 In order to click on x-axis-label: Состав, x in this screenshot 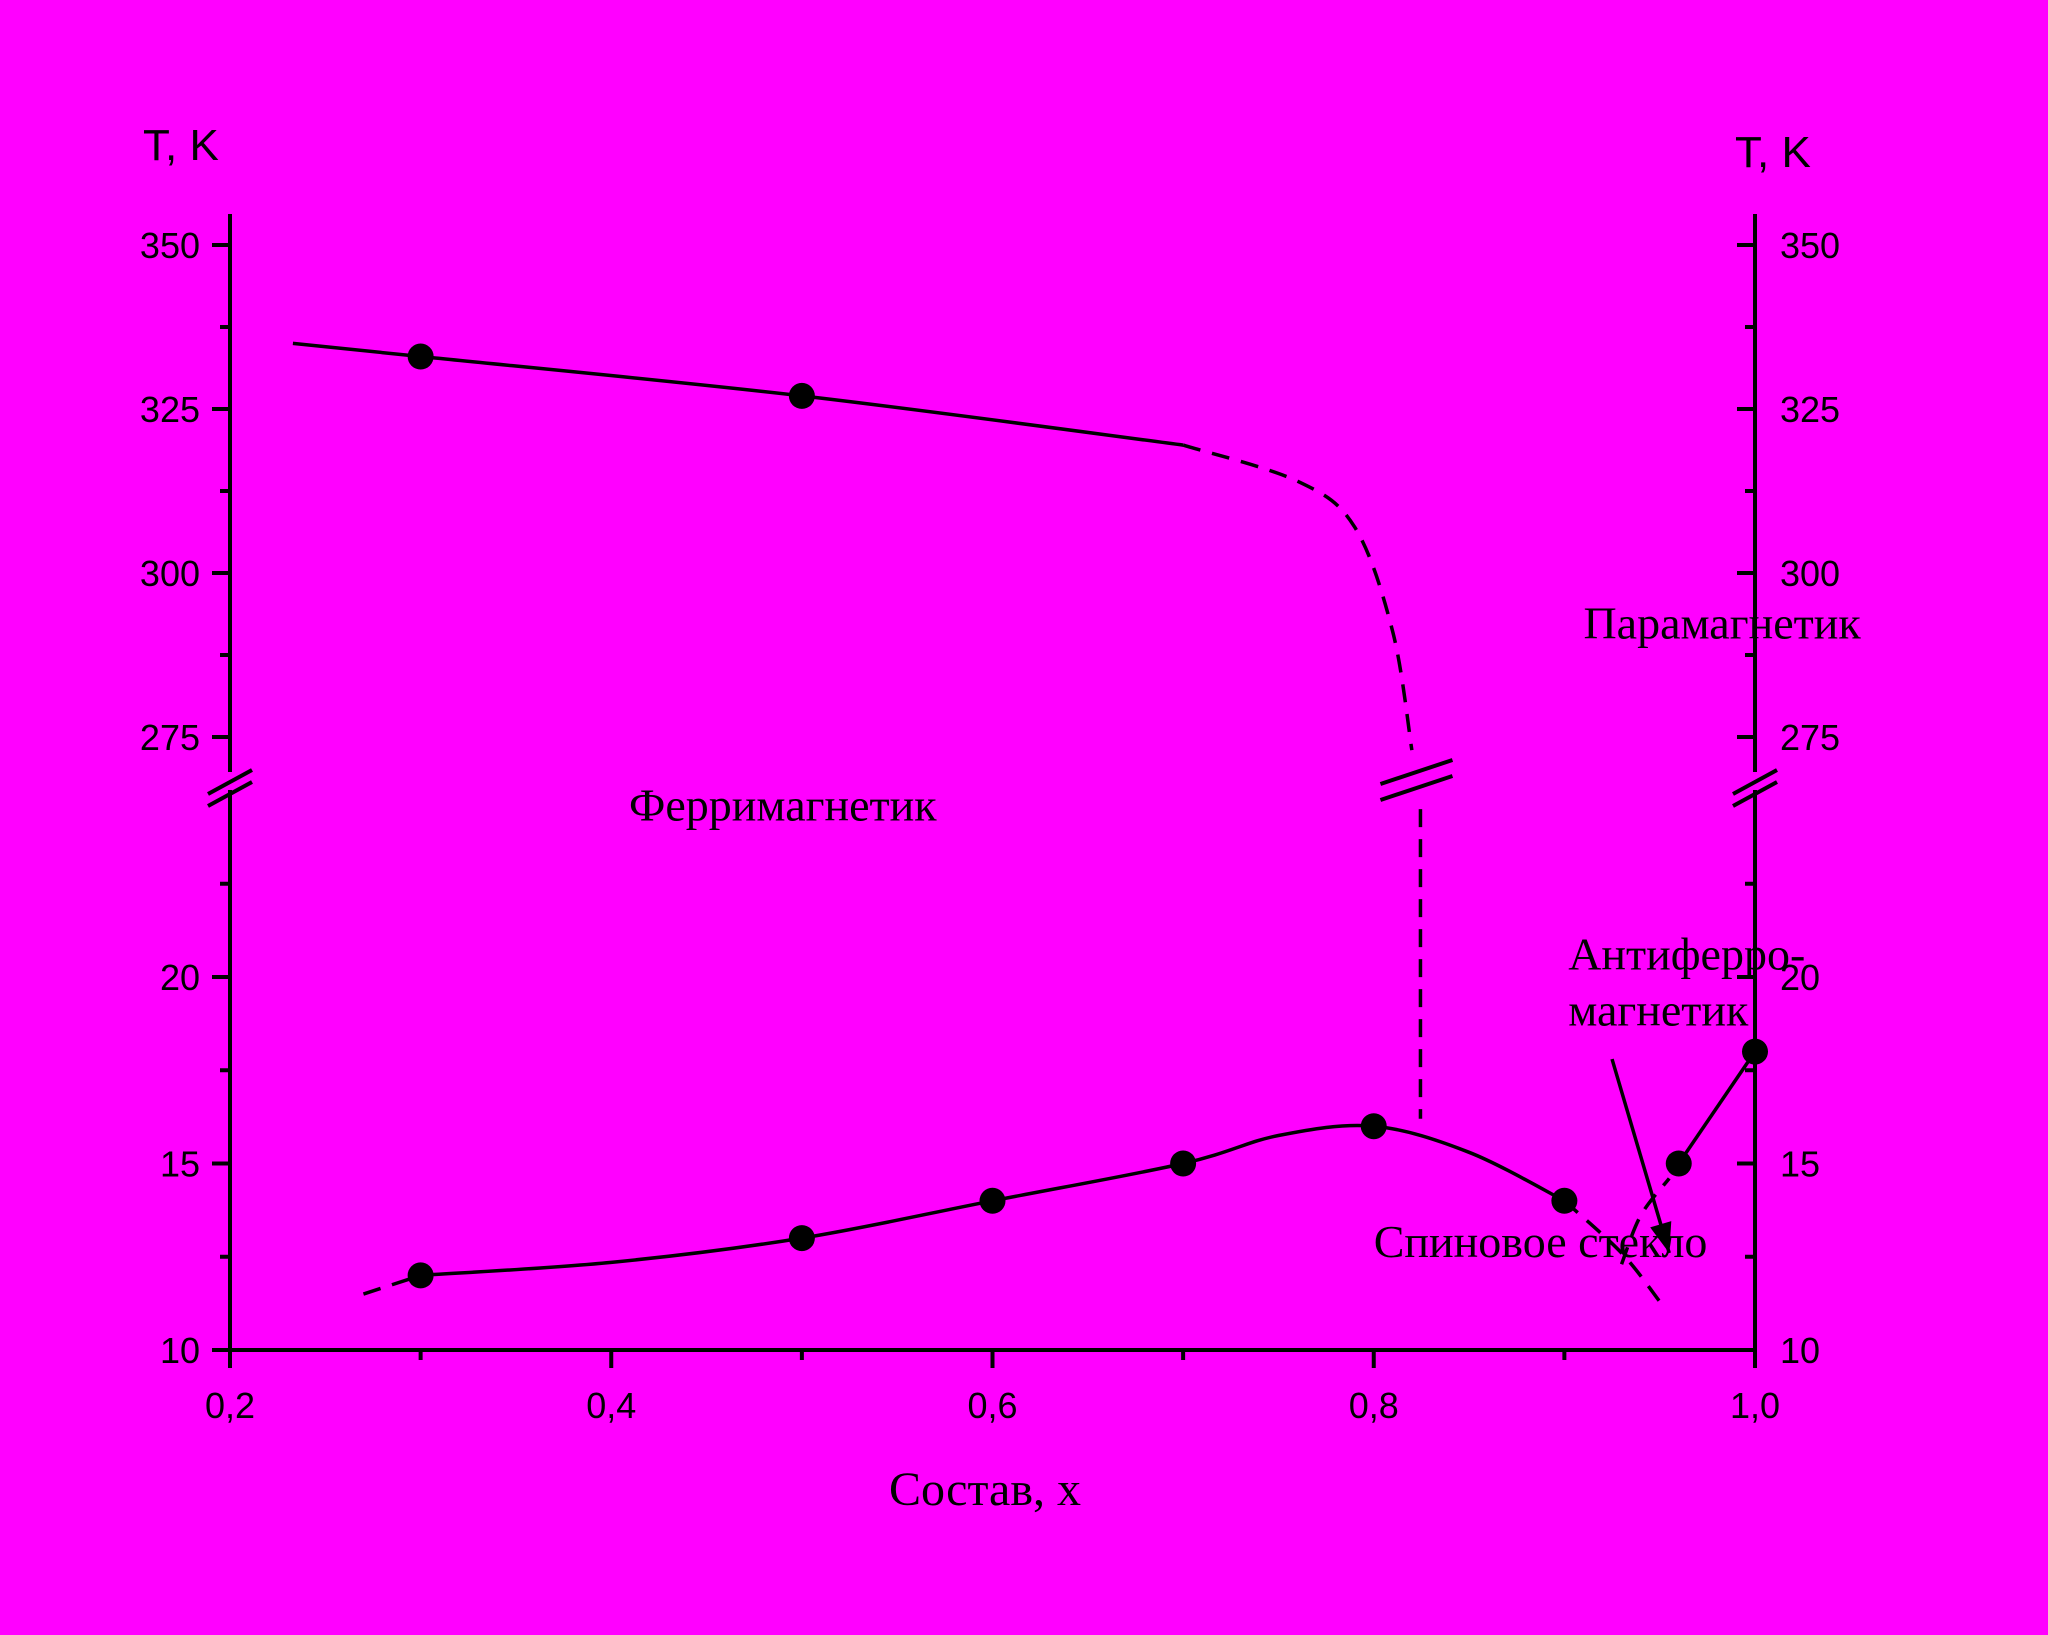, I will do `click(985, 1489)`.